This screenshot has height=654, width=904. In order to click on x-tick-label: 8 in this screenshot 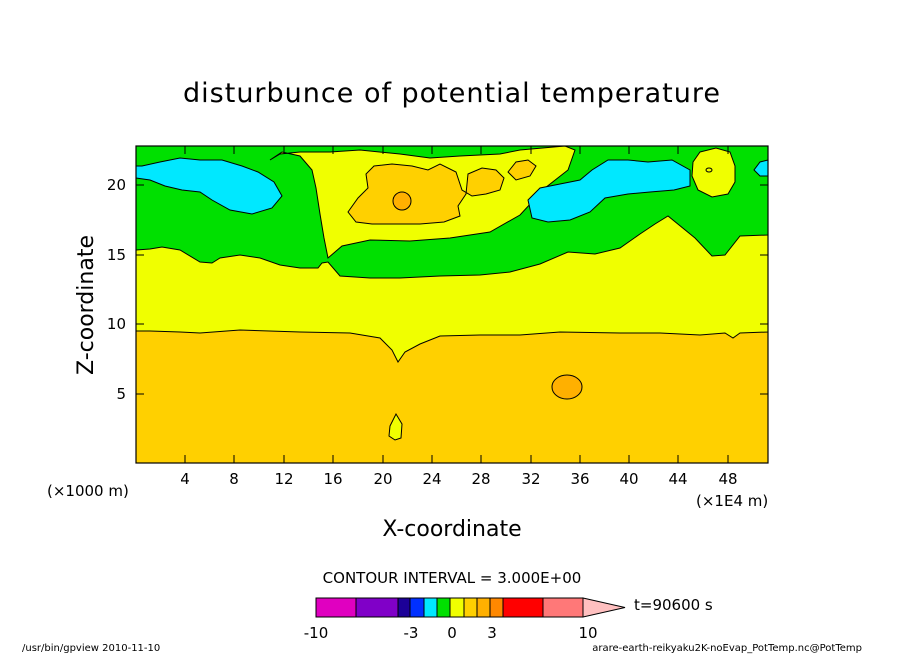, I will do `click(234, 479)`.